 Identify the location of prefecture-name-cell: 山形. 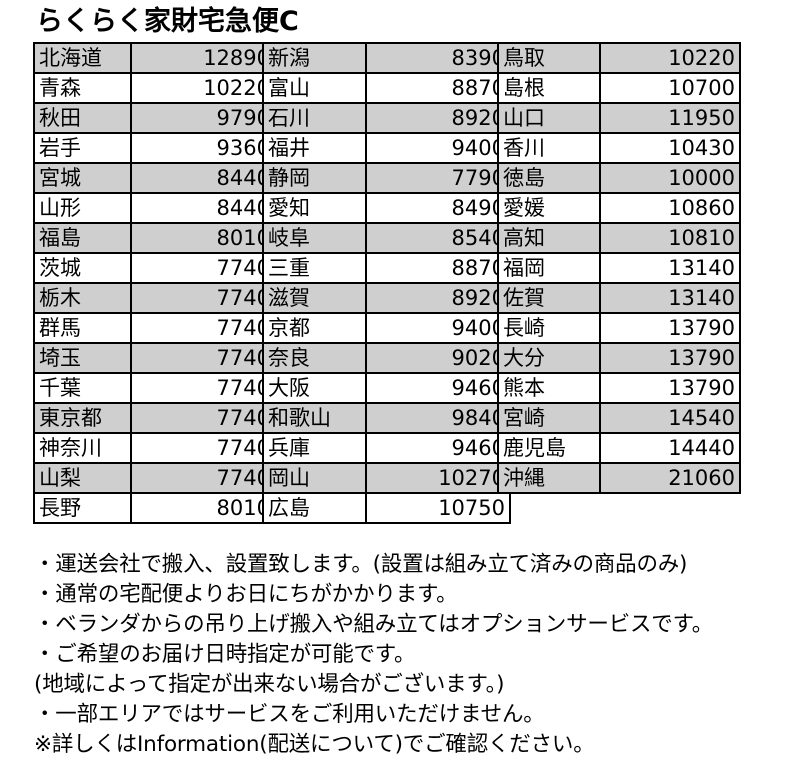
(82, 208).